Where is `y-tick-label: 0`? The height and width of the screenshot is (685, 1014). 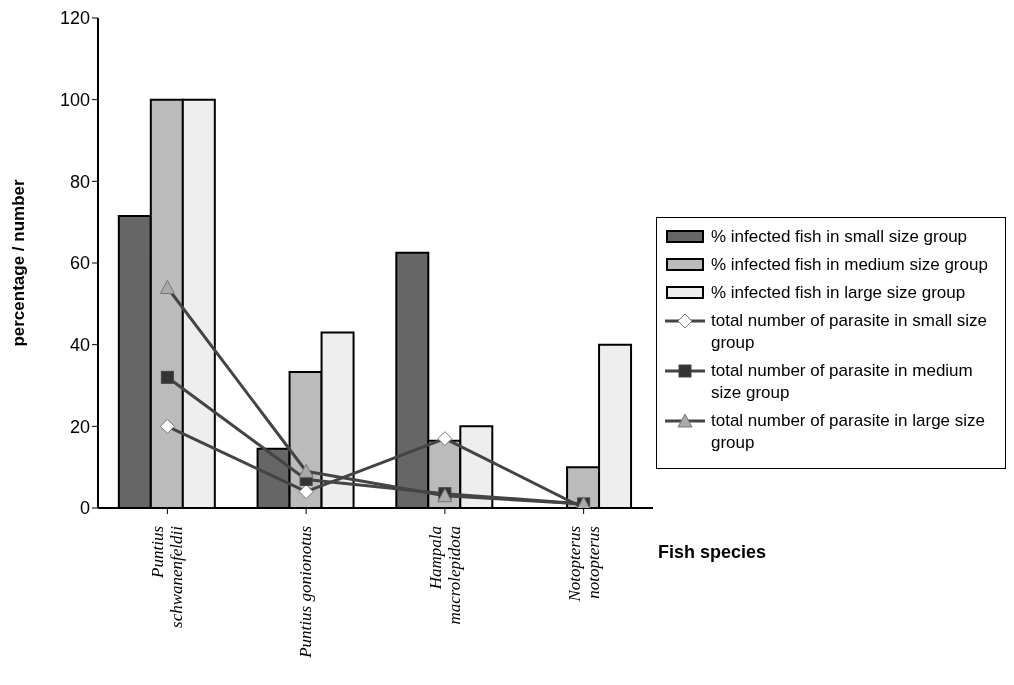 y-tick-label: 0 is located at coordinates (84, 508).